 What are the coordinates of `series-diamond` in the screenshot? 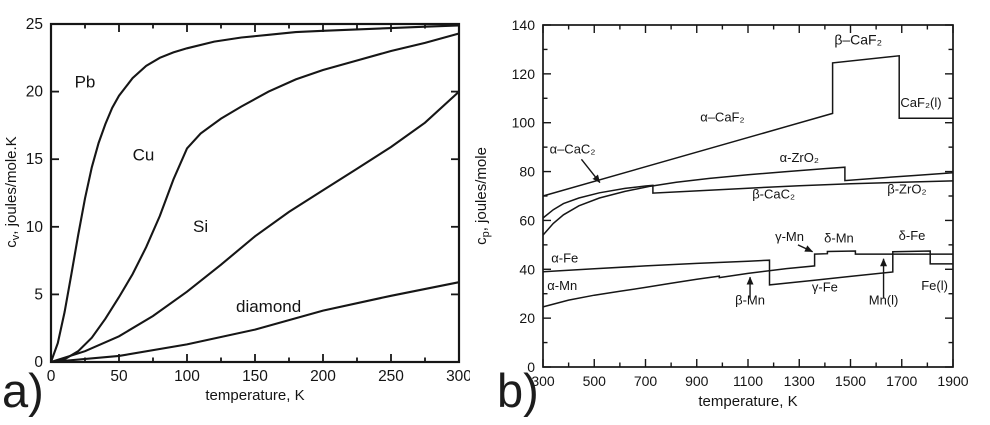 It's located at (255, 322).